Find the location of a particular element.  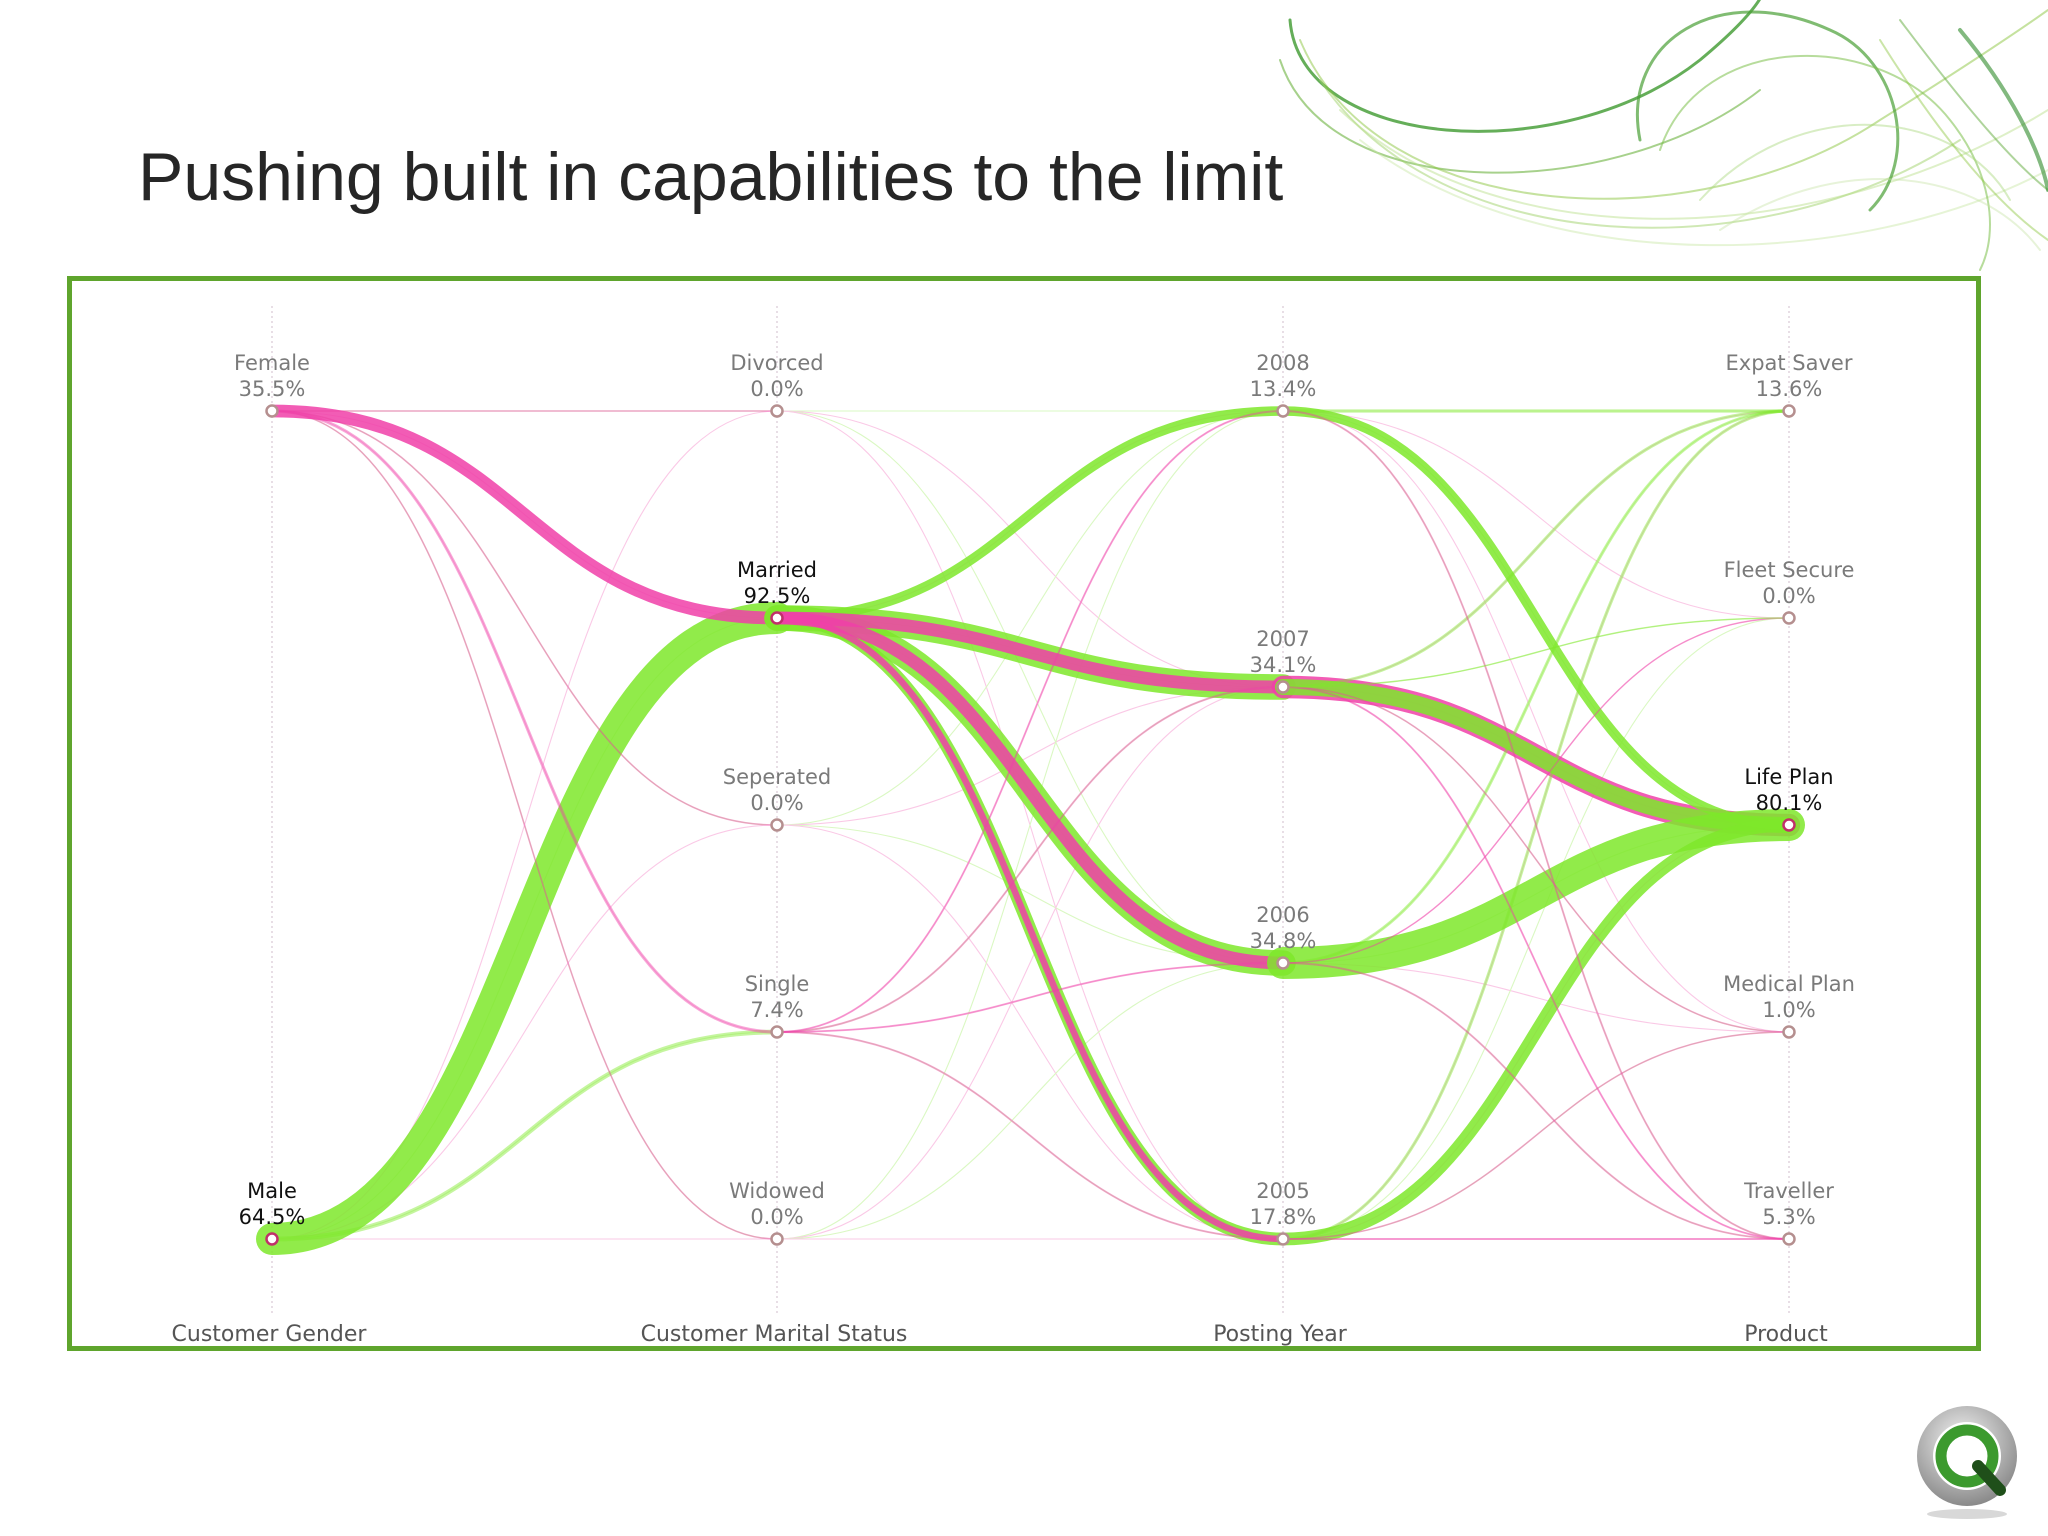

node-female is located at coordinates (272, 411).